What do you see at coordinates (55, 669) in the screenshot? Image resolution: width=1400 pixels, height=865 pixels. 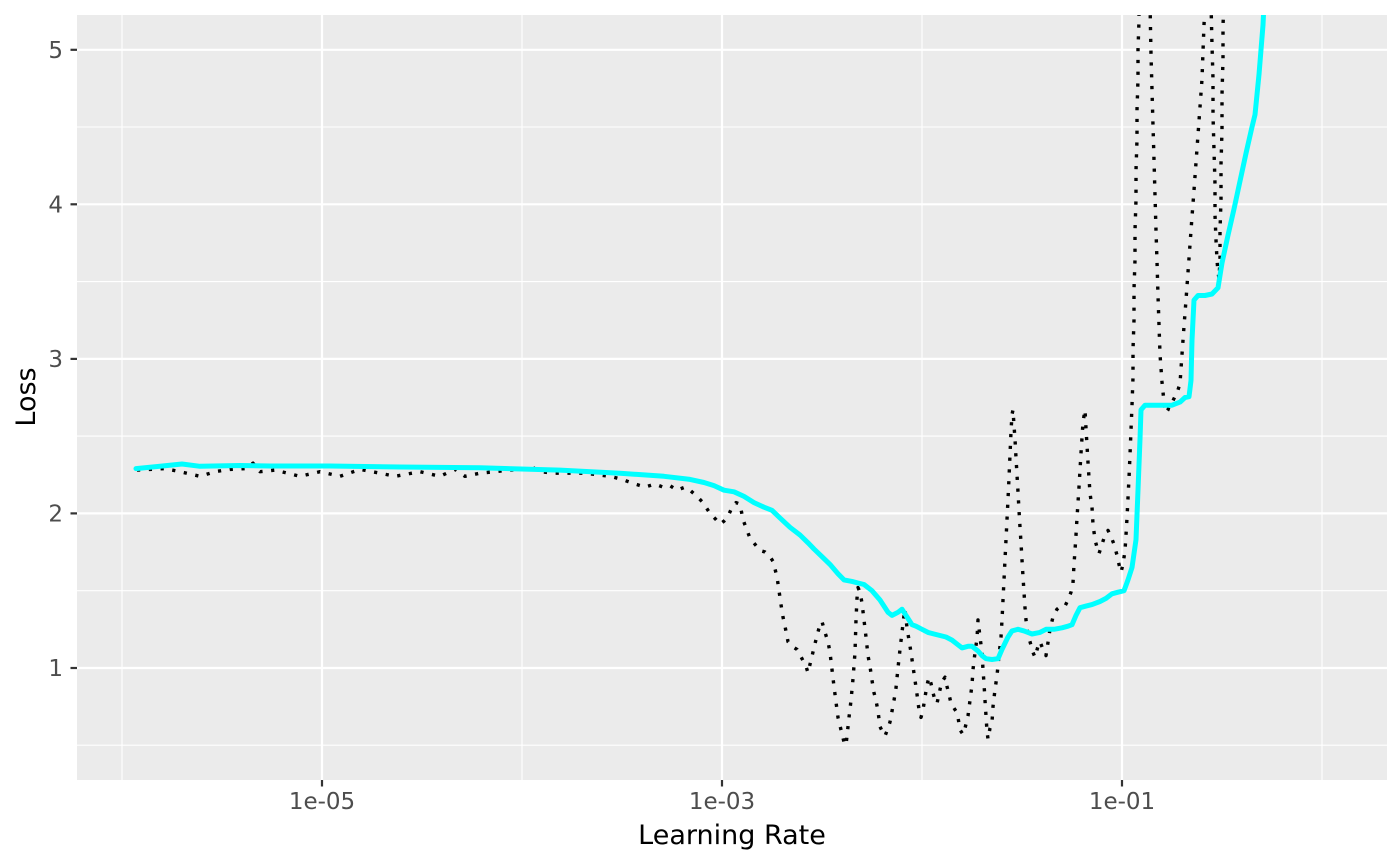 I see `y-tick-label: 1` at bounding box center [55, 669].